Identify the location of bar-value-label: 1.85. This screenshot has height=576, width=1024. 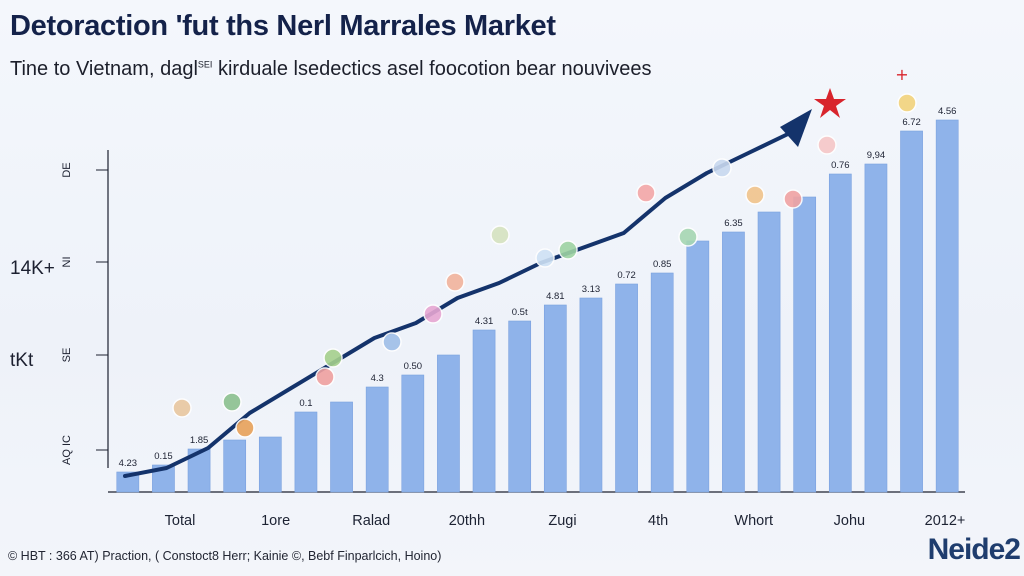
(199, 440).